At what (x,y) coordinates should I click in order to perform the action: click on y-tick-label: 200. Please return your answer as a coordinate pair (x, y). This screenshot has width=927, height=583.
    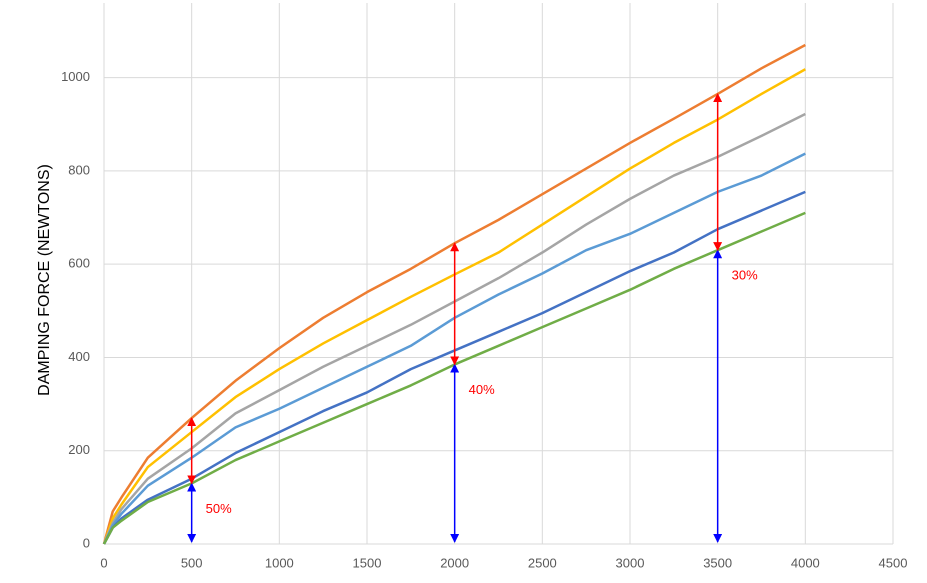
    Looking at the image, I should click on (79, 449).